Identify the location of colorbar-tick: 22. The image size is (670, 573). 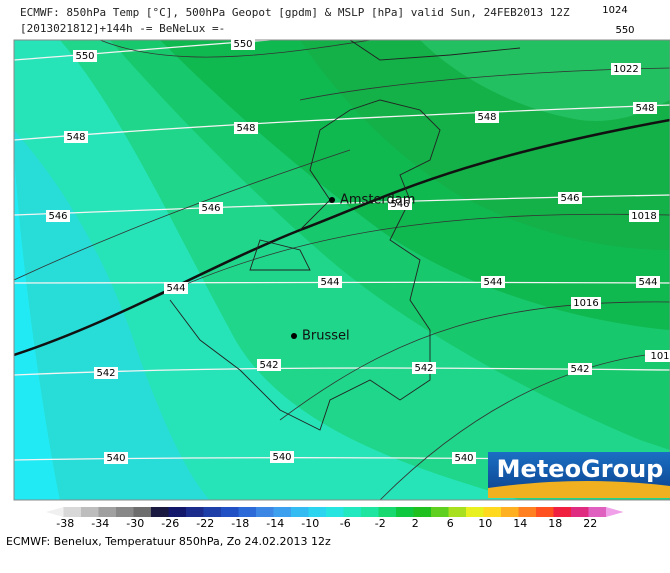
(590, 523).